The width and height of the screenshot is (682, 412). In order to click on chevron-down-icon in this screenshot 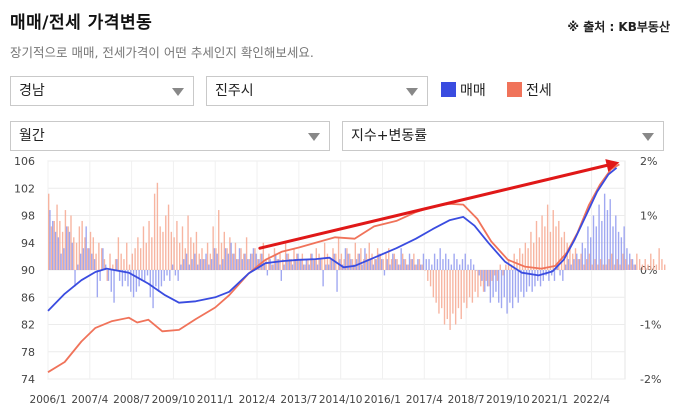, I will do `click(314, 137)`.